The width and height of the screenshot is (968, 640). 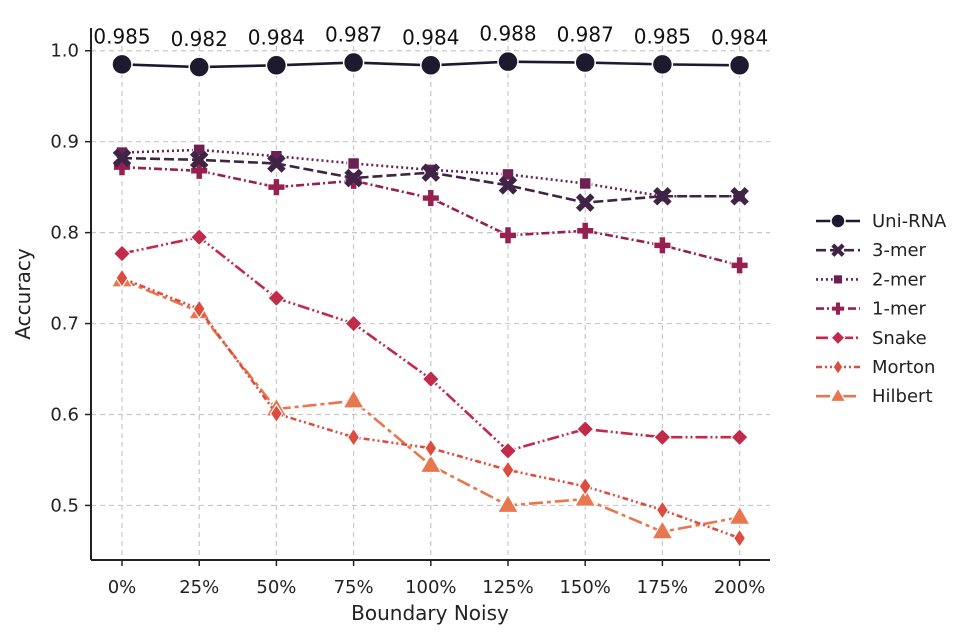 What do you see at coordinates (276, 587) in the screenshot?
I see `x-tick-label: 50%` at bounding box center [276, 587].